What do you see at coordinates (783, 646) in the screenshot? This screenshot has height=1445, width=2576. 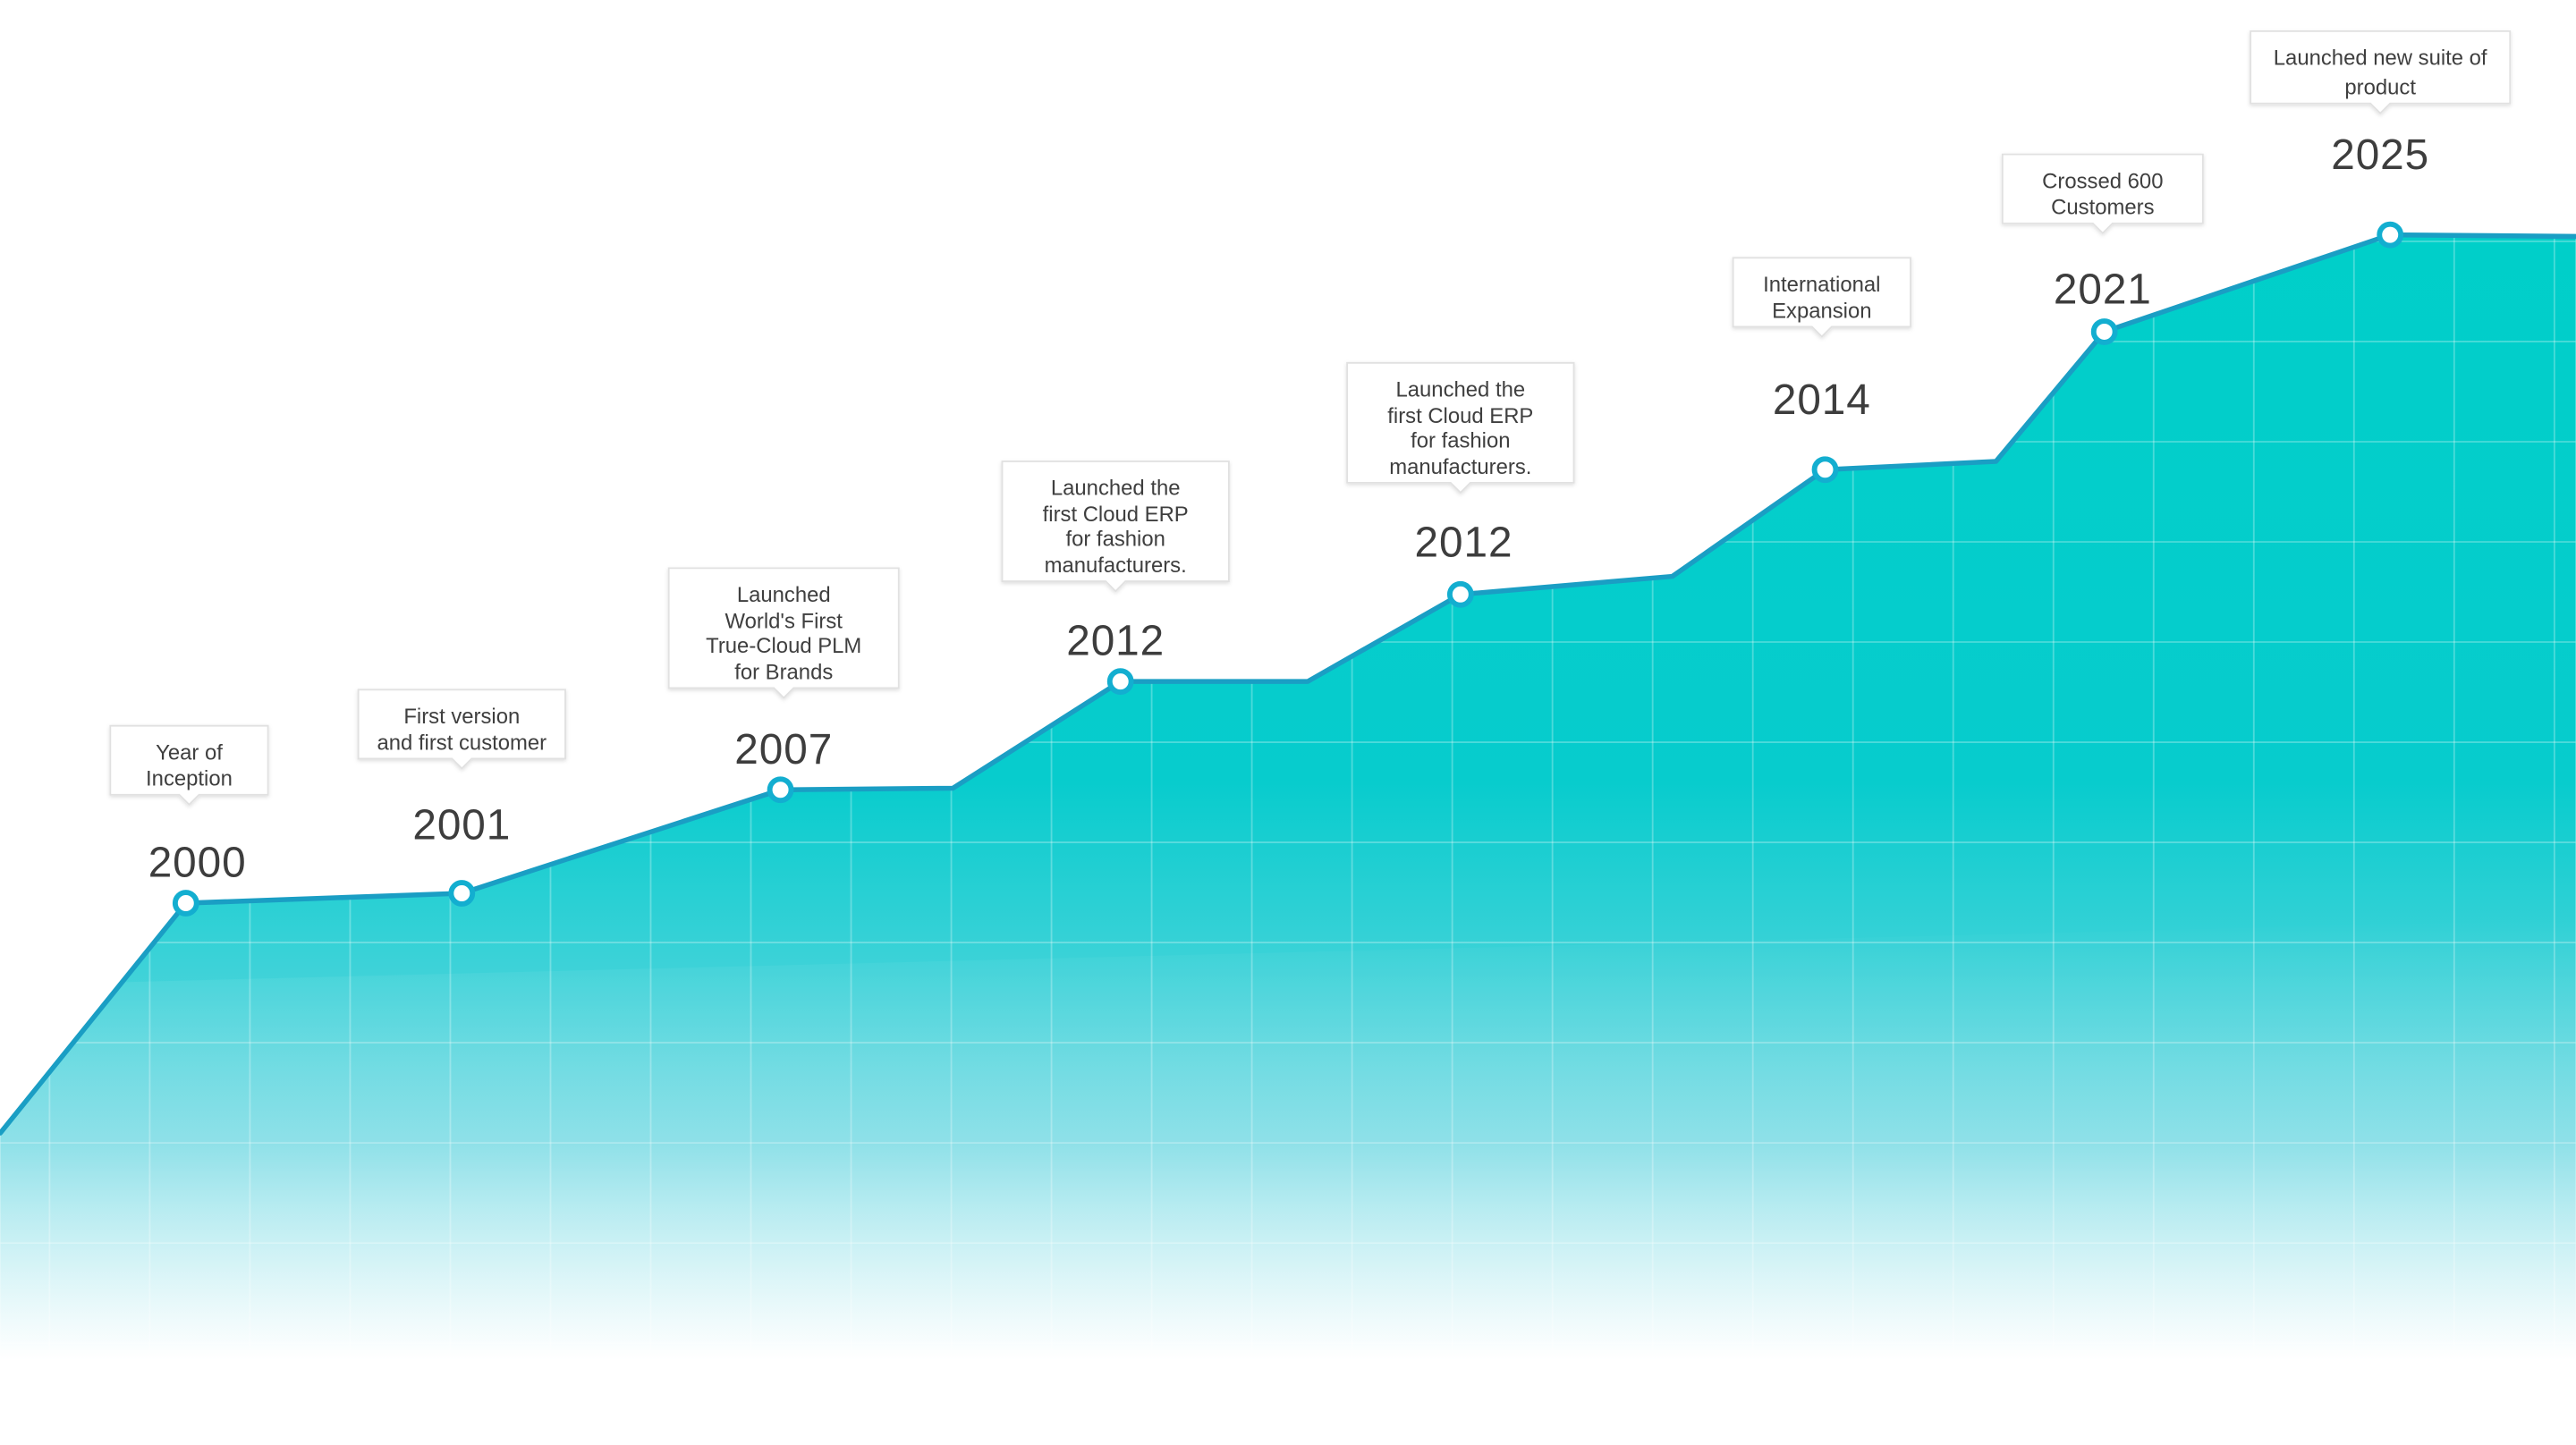 I see `milestone-note-line: True-Cloud PLM` at bounding box center [783, 646].